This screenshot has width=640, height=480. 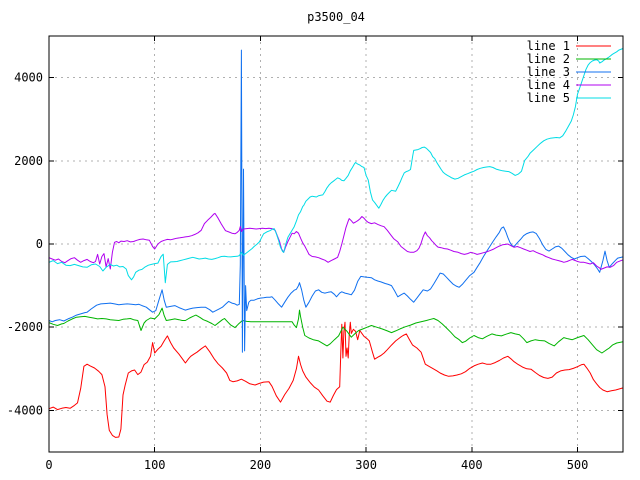 What do you see at coordinates (548, 98) in the screenshot?
I see `legend-label: line 5` at bounding box center [548, 98].